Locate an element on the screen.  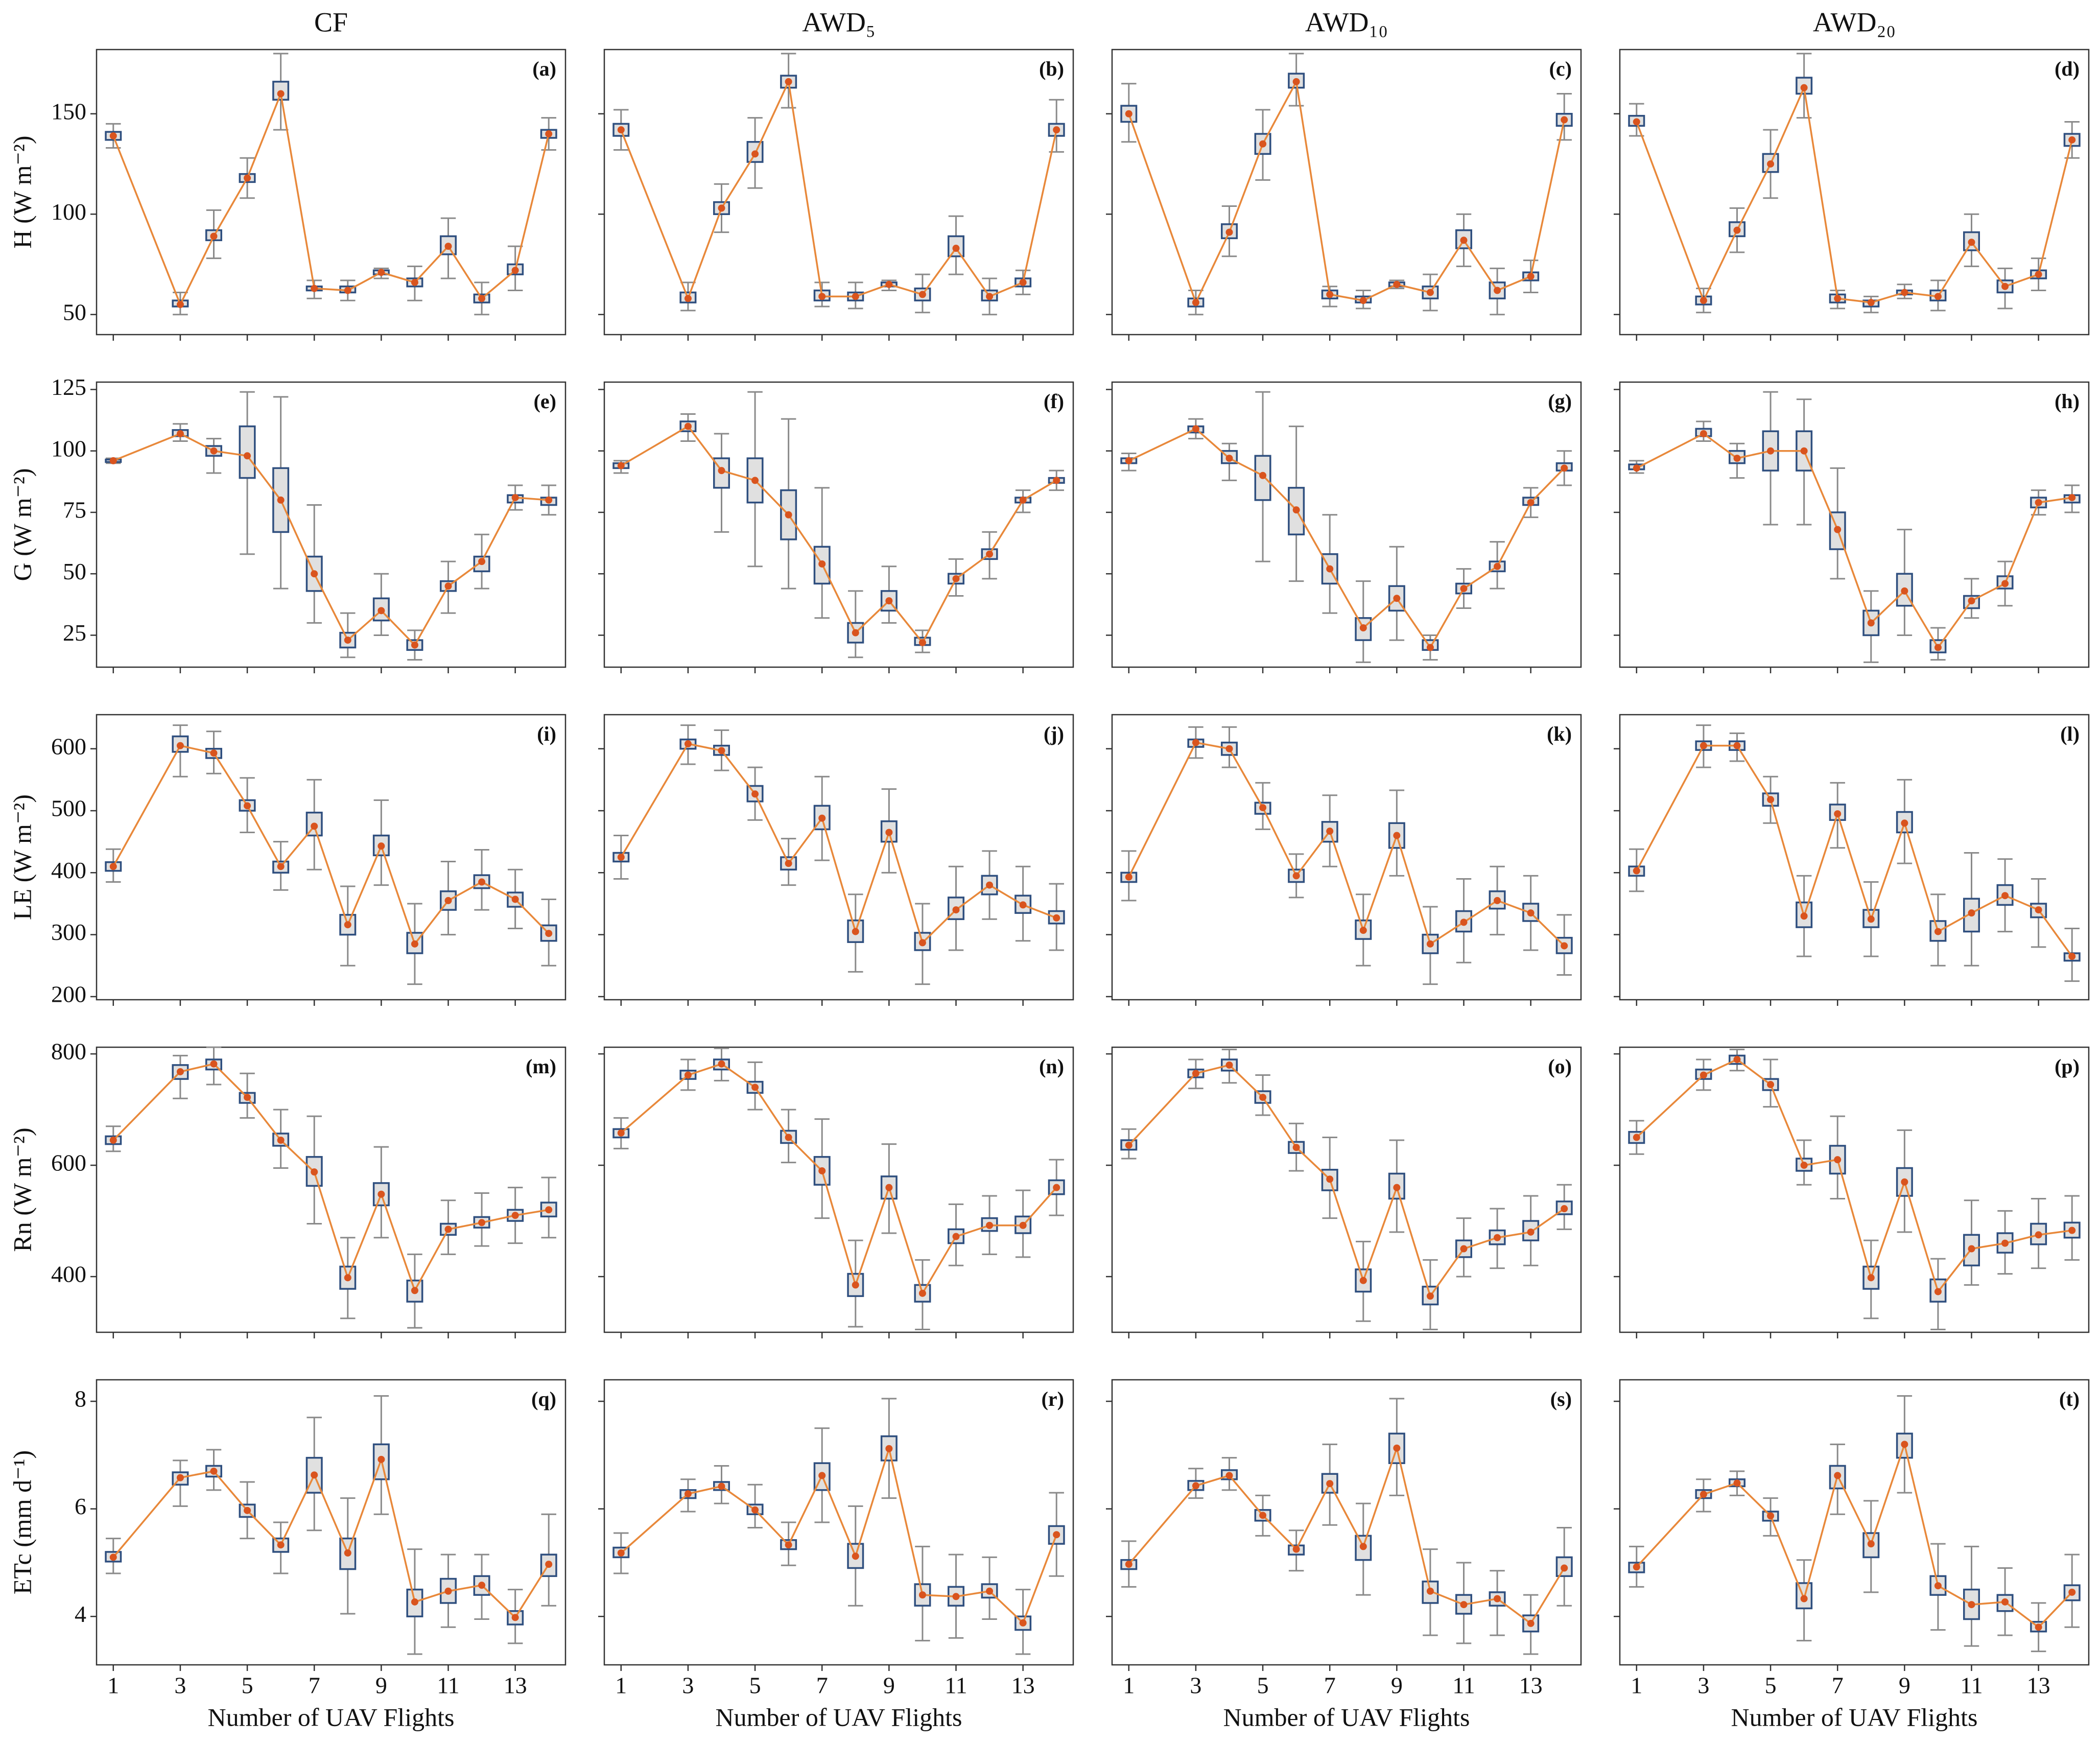
y-tick-label: 400 is located at coordinates (68, 870).